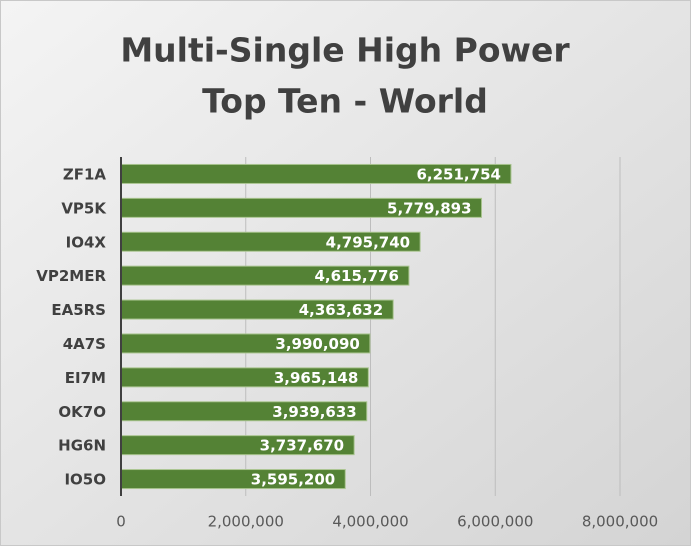 The height and width of the screenshot is (546, 691). I want to click on value-label: 3,939,633, so click(314, 412).